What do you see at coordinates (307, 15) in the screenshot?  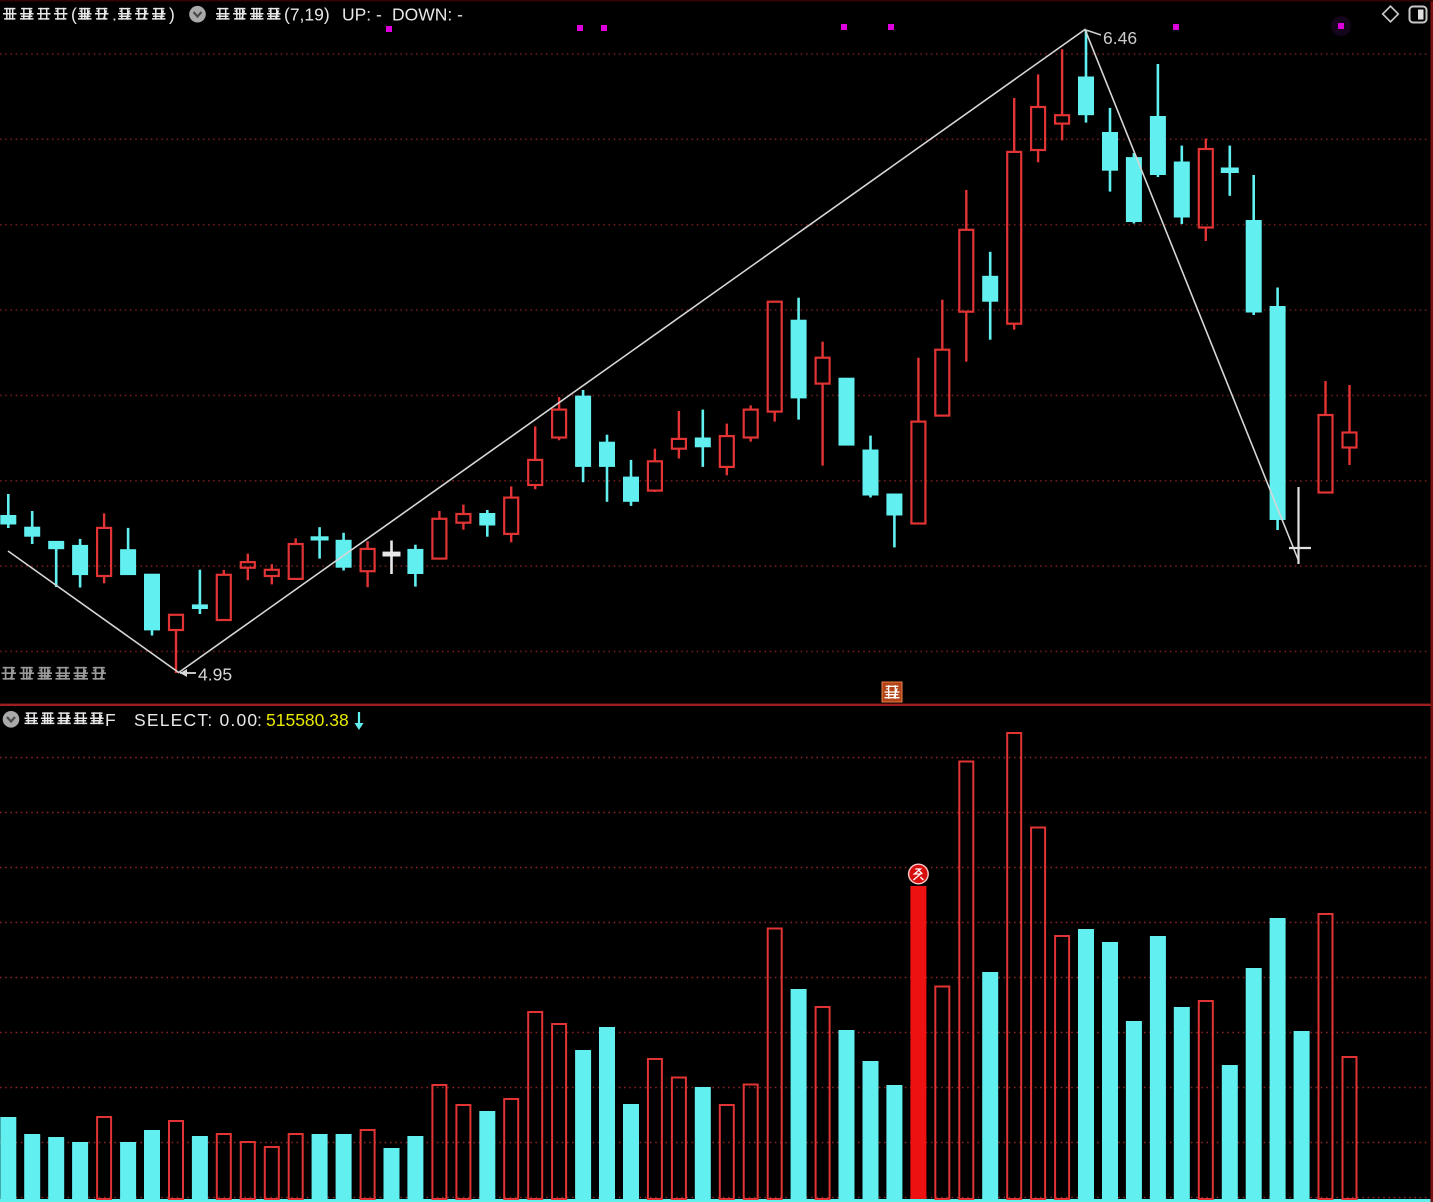 I see `svg-text: (7,19)` at bounding box center [307, 15].